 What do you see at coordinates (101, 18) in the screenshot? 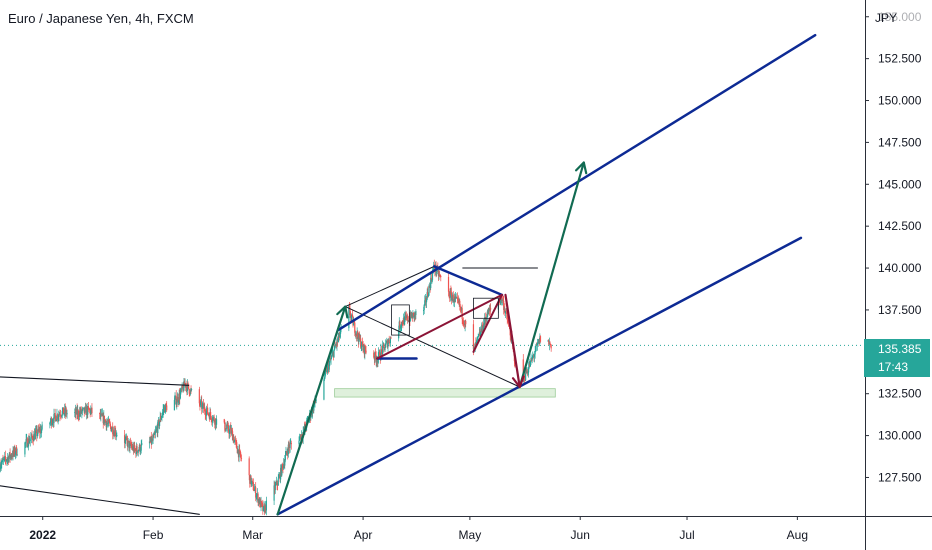
I see `chart-title: Euro / Japanese Yen, 4h, FXCM` at bounding box center [101, 18].